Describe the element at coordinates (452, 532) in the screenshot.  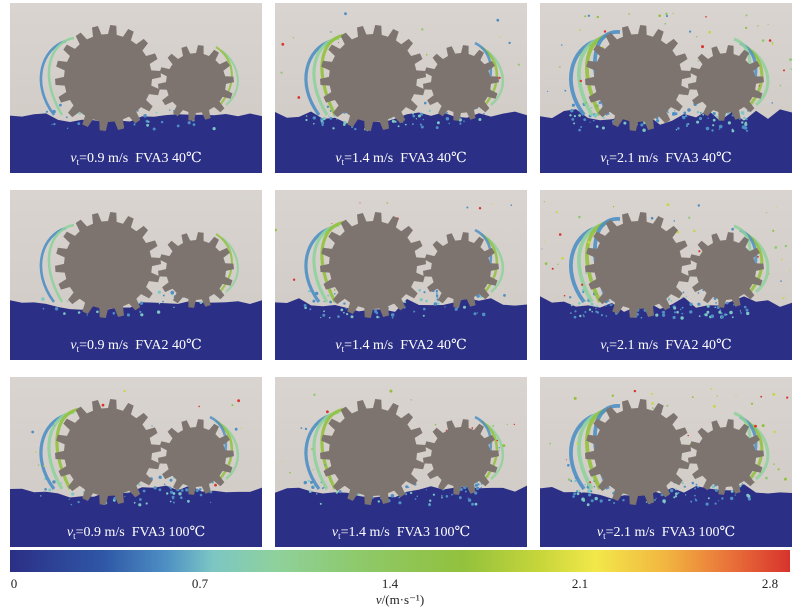
I see `caption-temperature: 100℃` at that location.